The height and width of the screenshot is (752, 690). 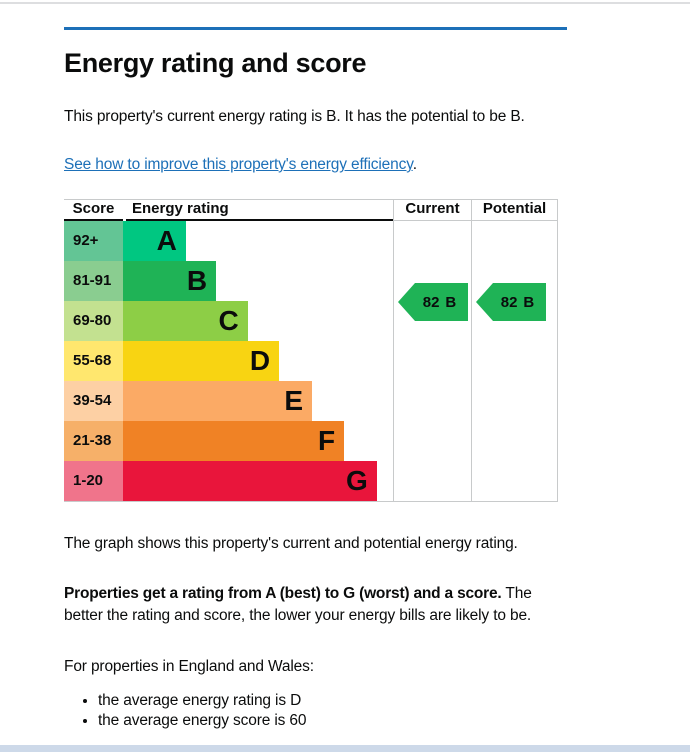 I want to click on band-bar-G: G, so click(x=250, y=481).